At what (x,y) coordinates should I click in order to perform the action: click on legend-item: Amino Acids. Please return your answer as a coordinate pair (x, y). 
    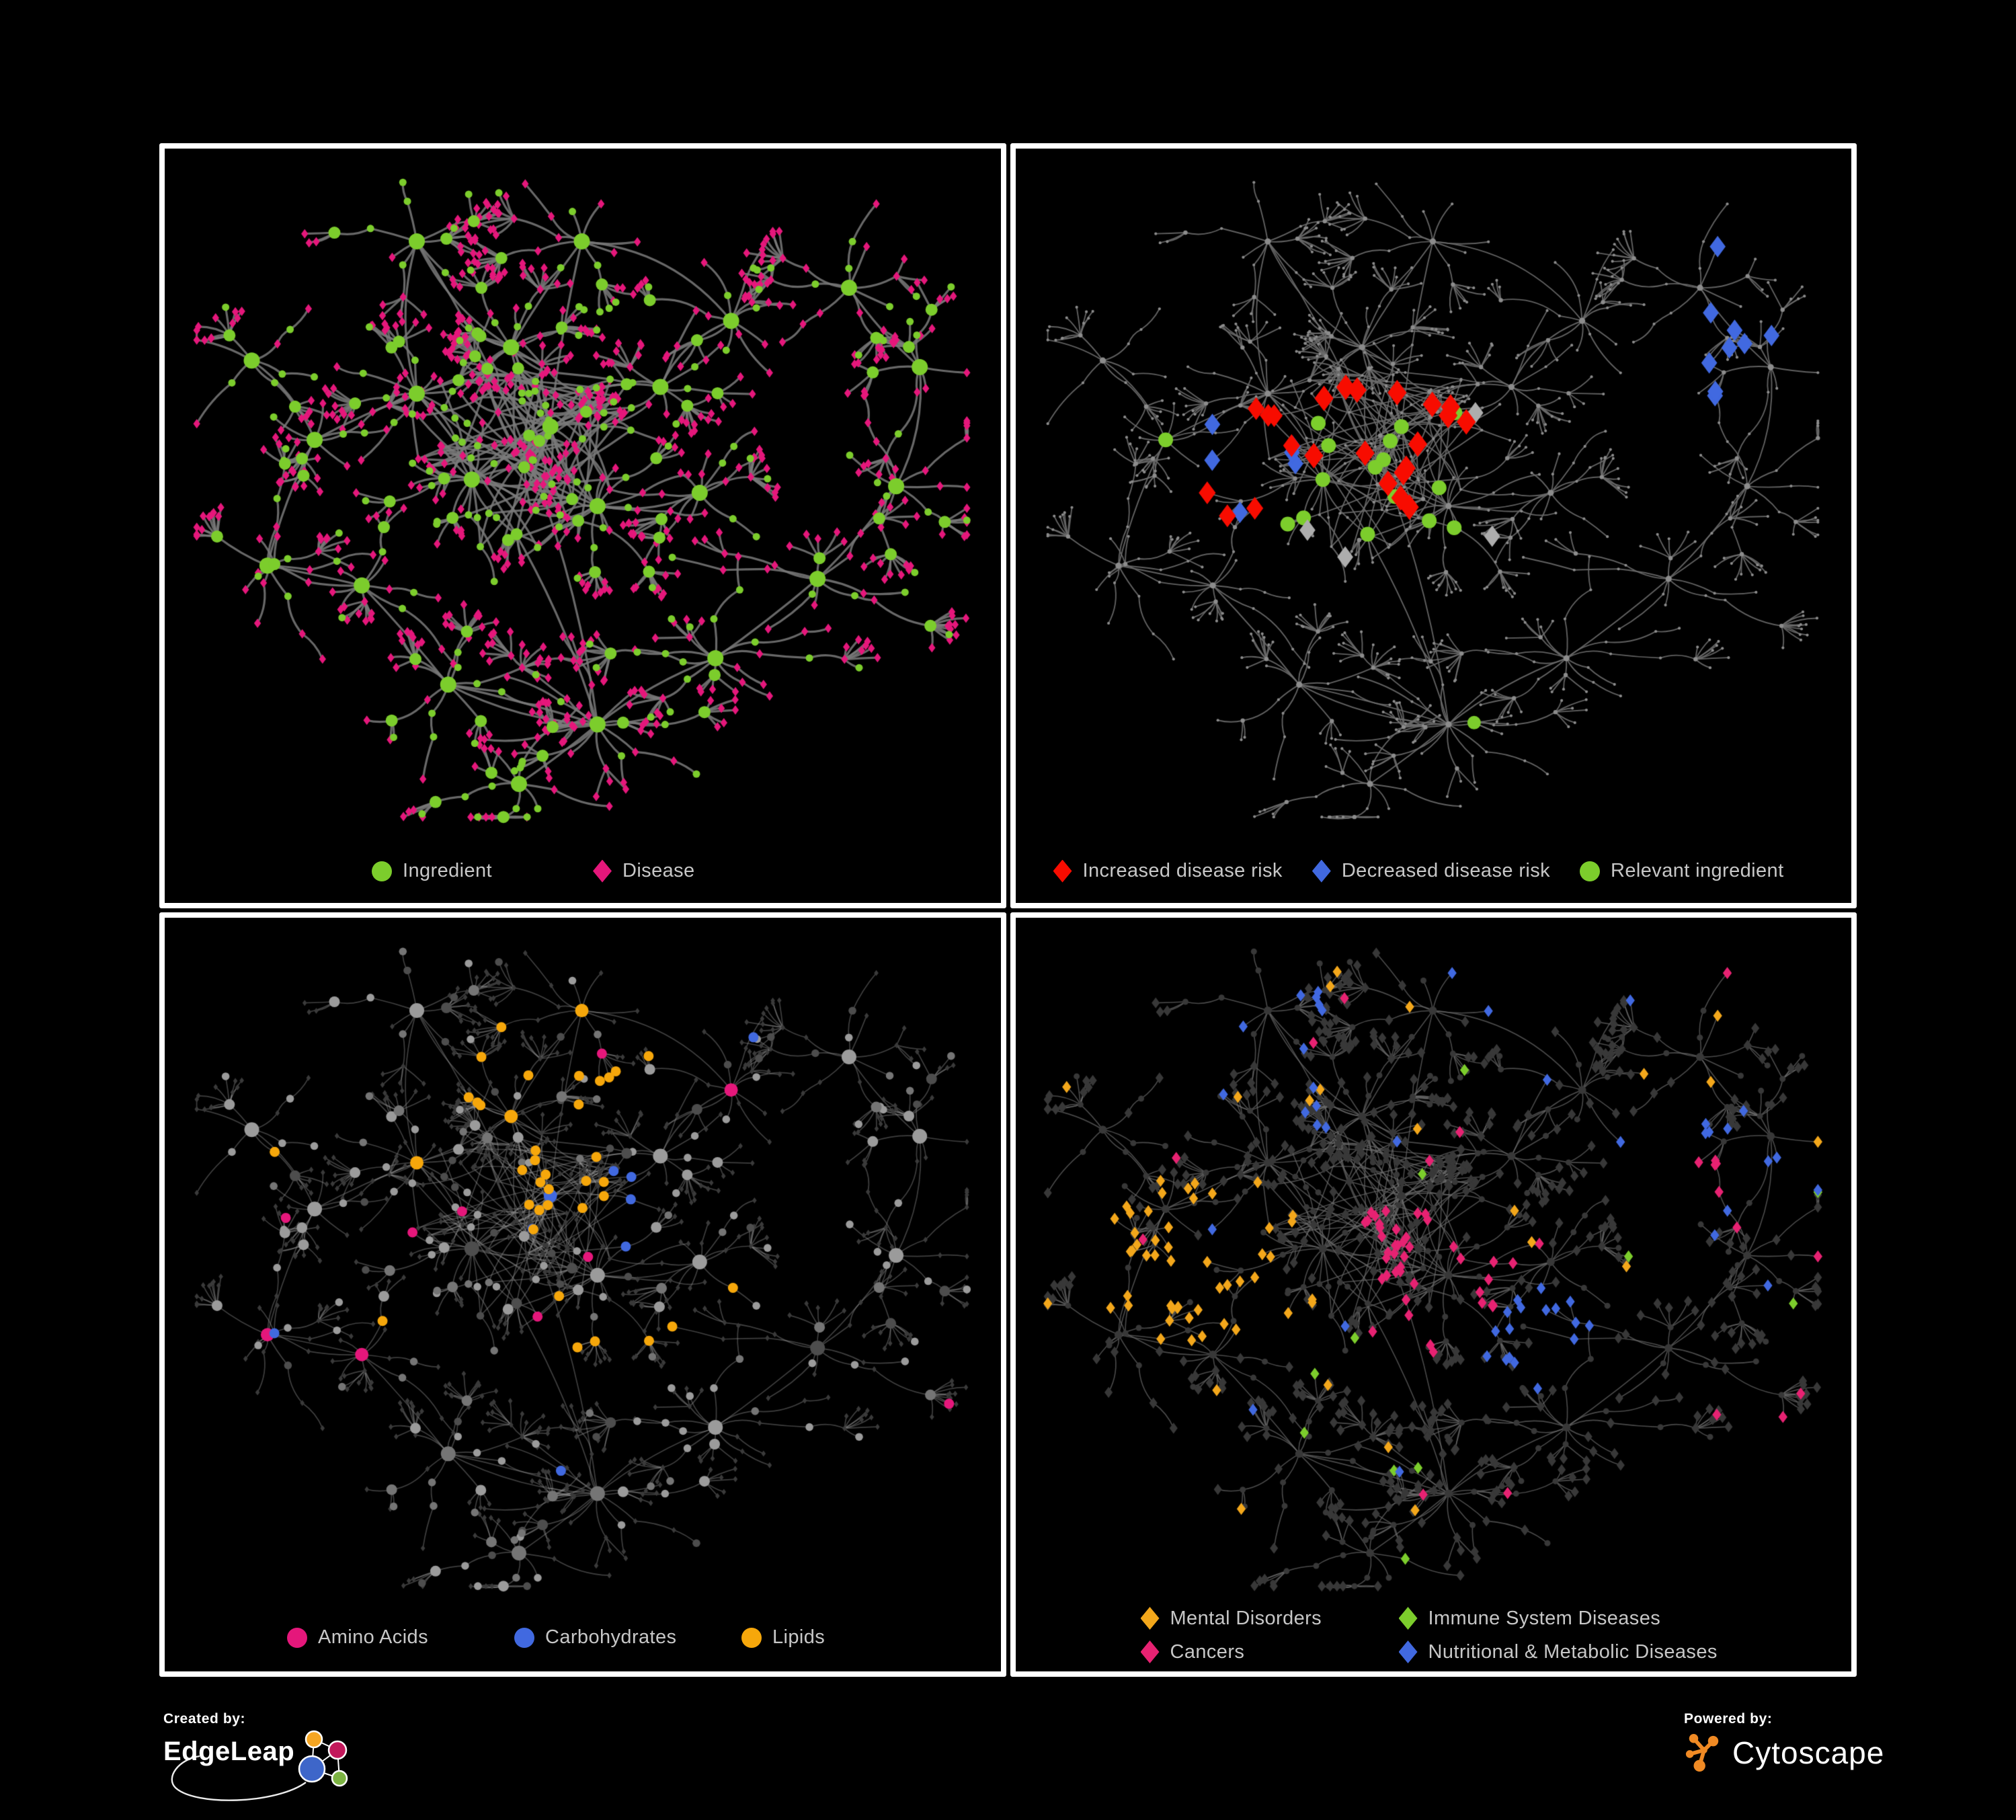
    Looking at the image, I should click on (400, 1637).